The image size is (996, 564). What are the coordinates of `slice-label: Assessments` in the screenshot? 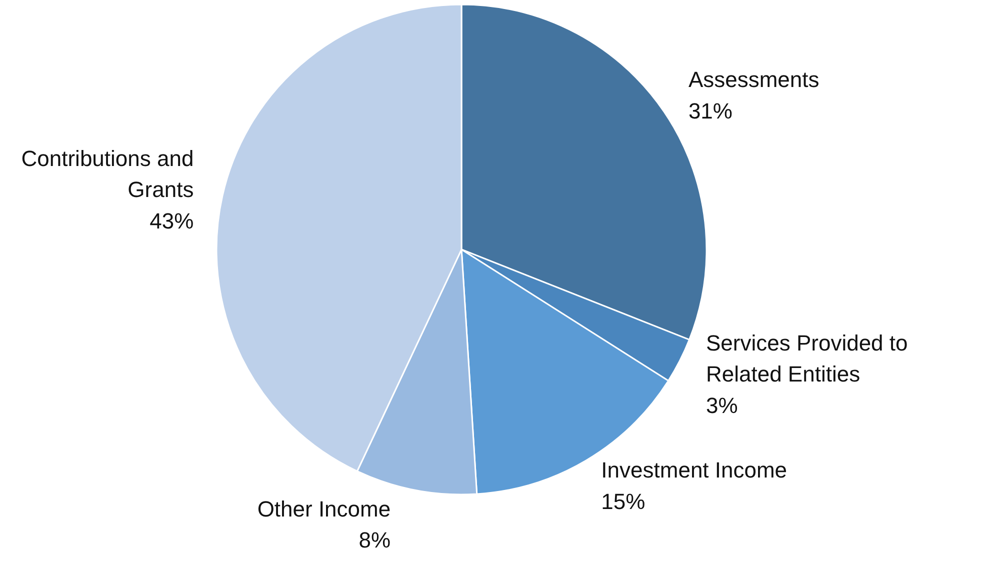 It's located at (754, 79).